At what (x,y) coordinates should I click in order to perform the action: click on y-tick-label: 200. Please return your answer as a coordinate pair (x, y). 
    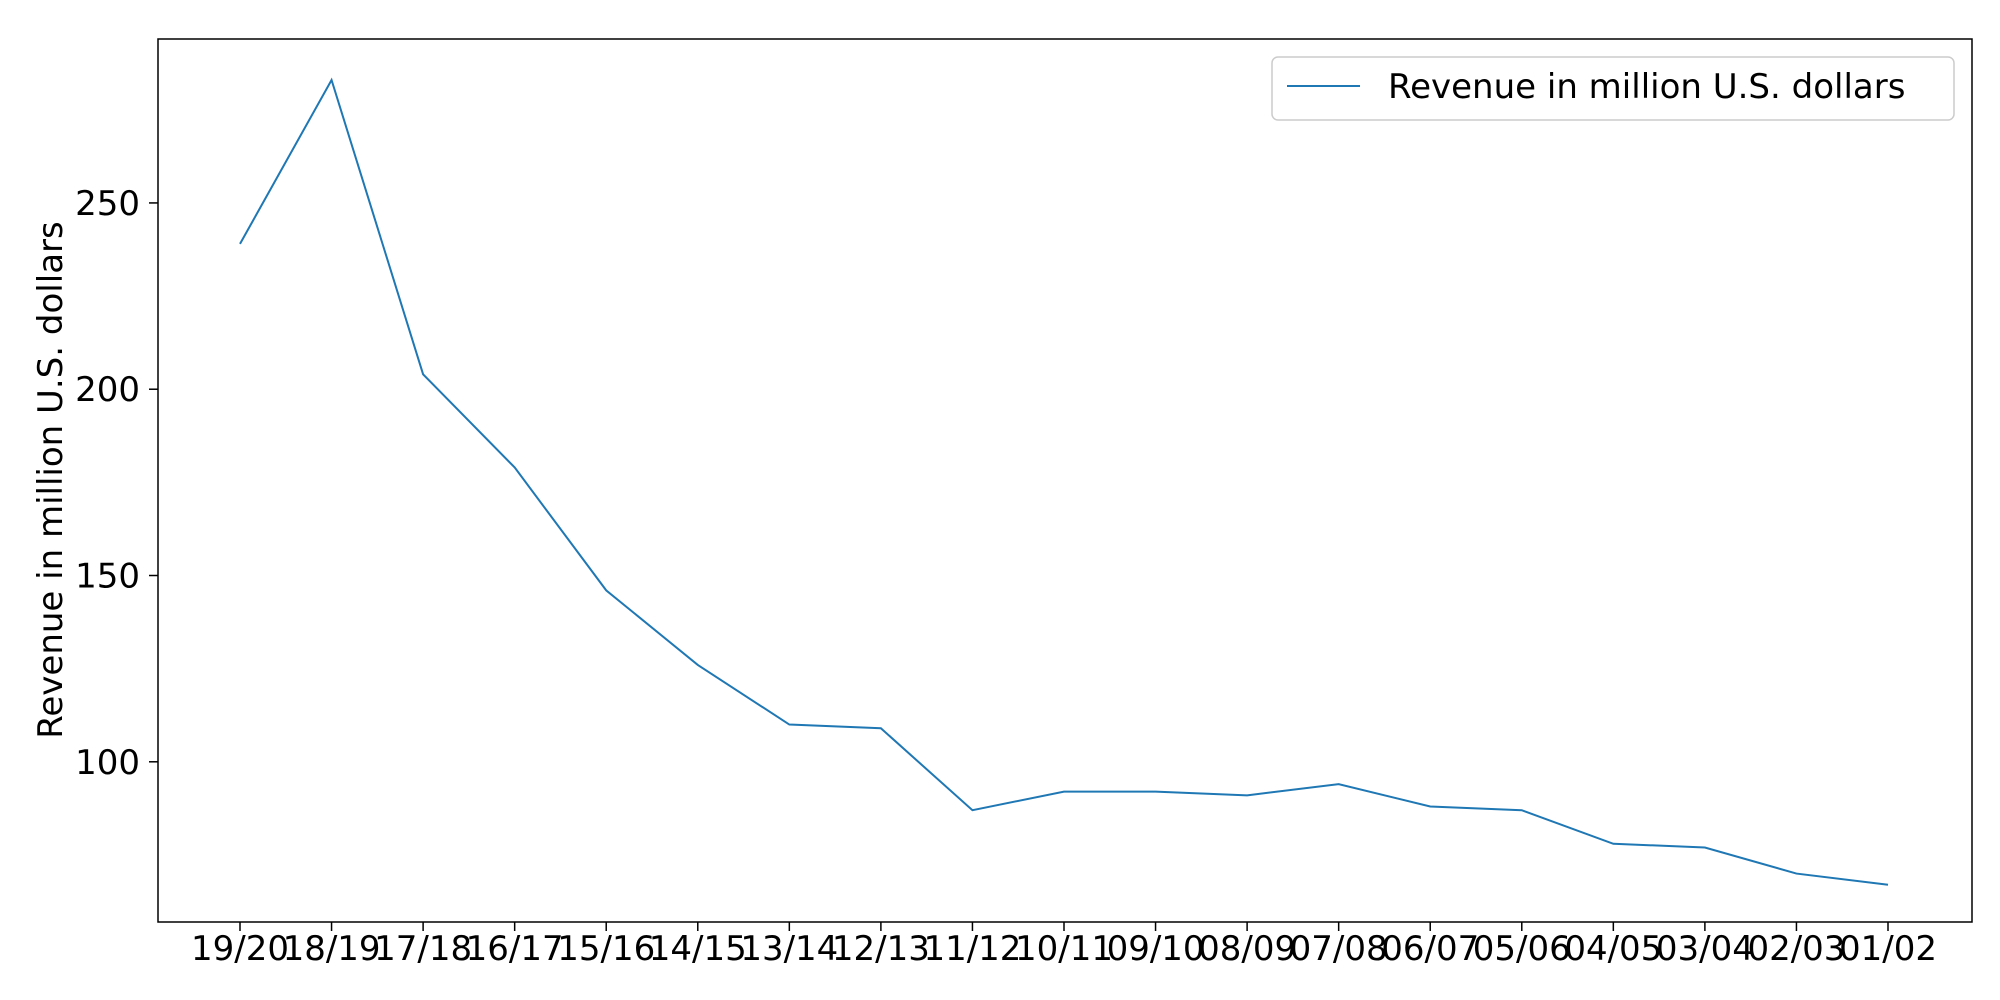
    Looking at the image, I should click on (107, 390).